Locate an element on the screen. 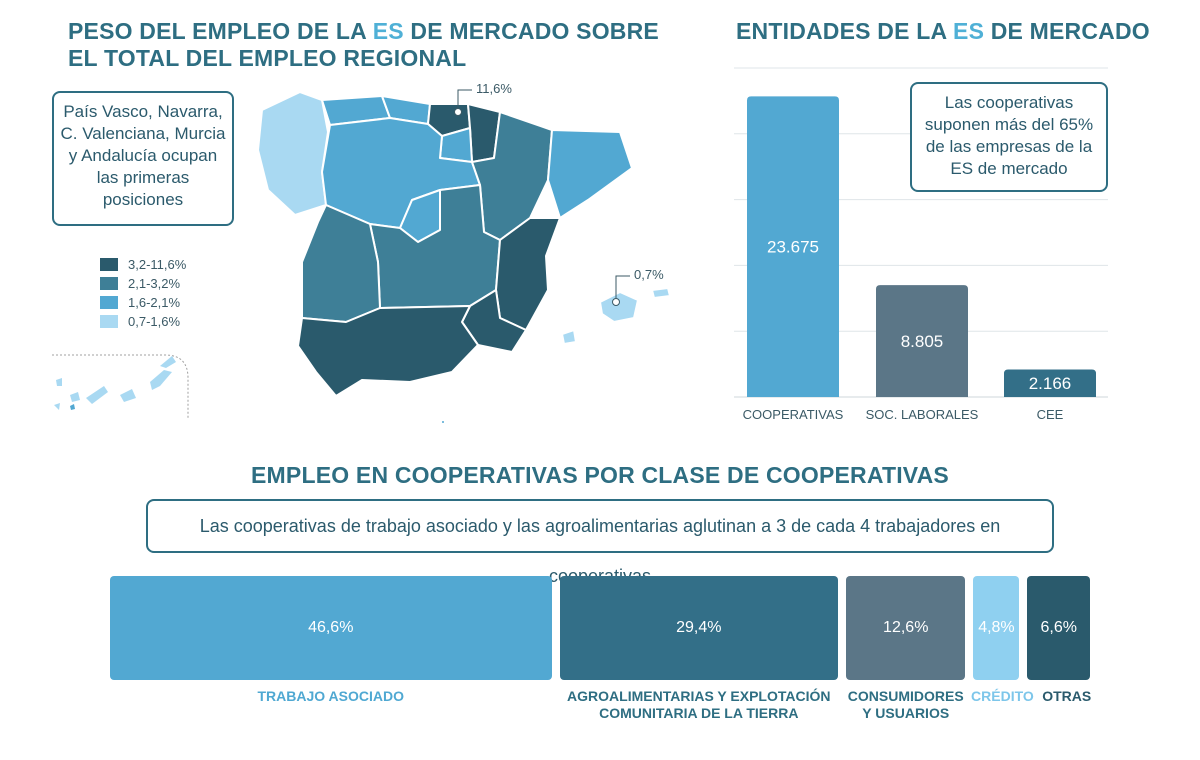 The height and width of the screenshot is (760, 1200). bar-value-label: 23.675 is located at coordinates (793, 247).